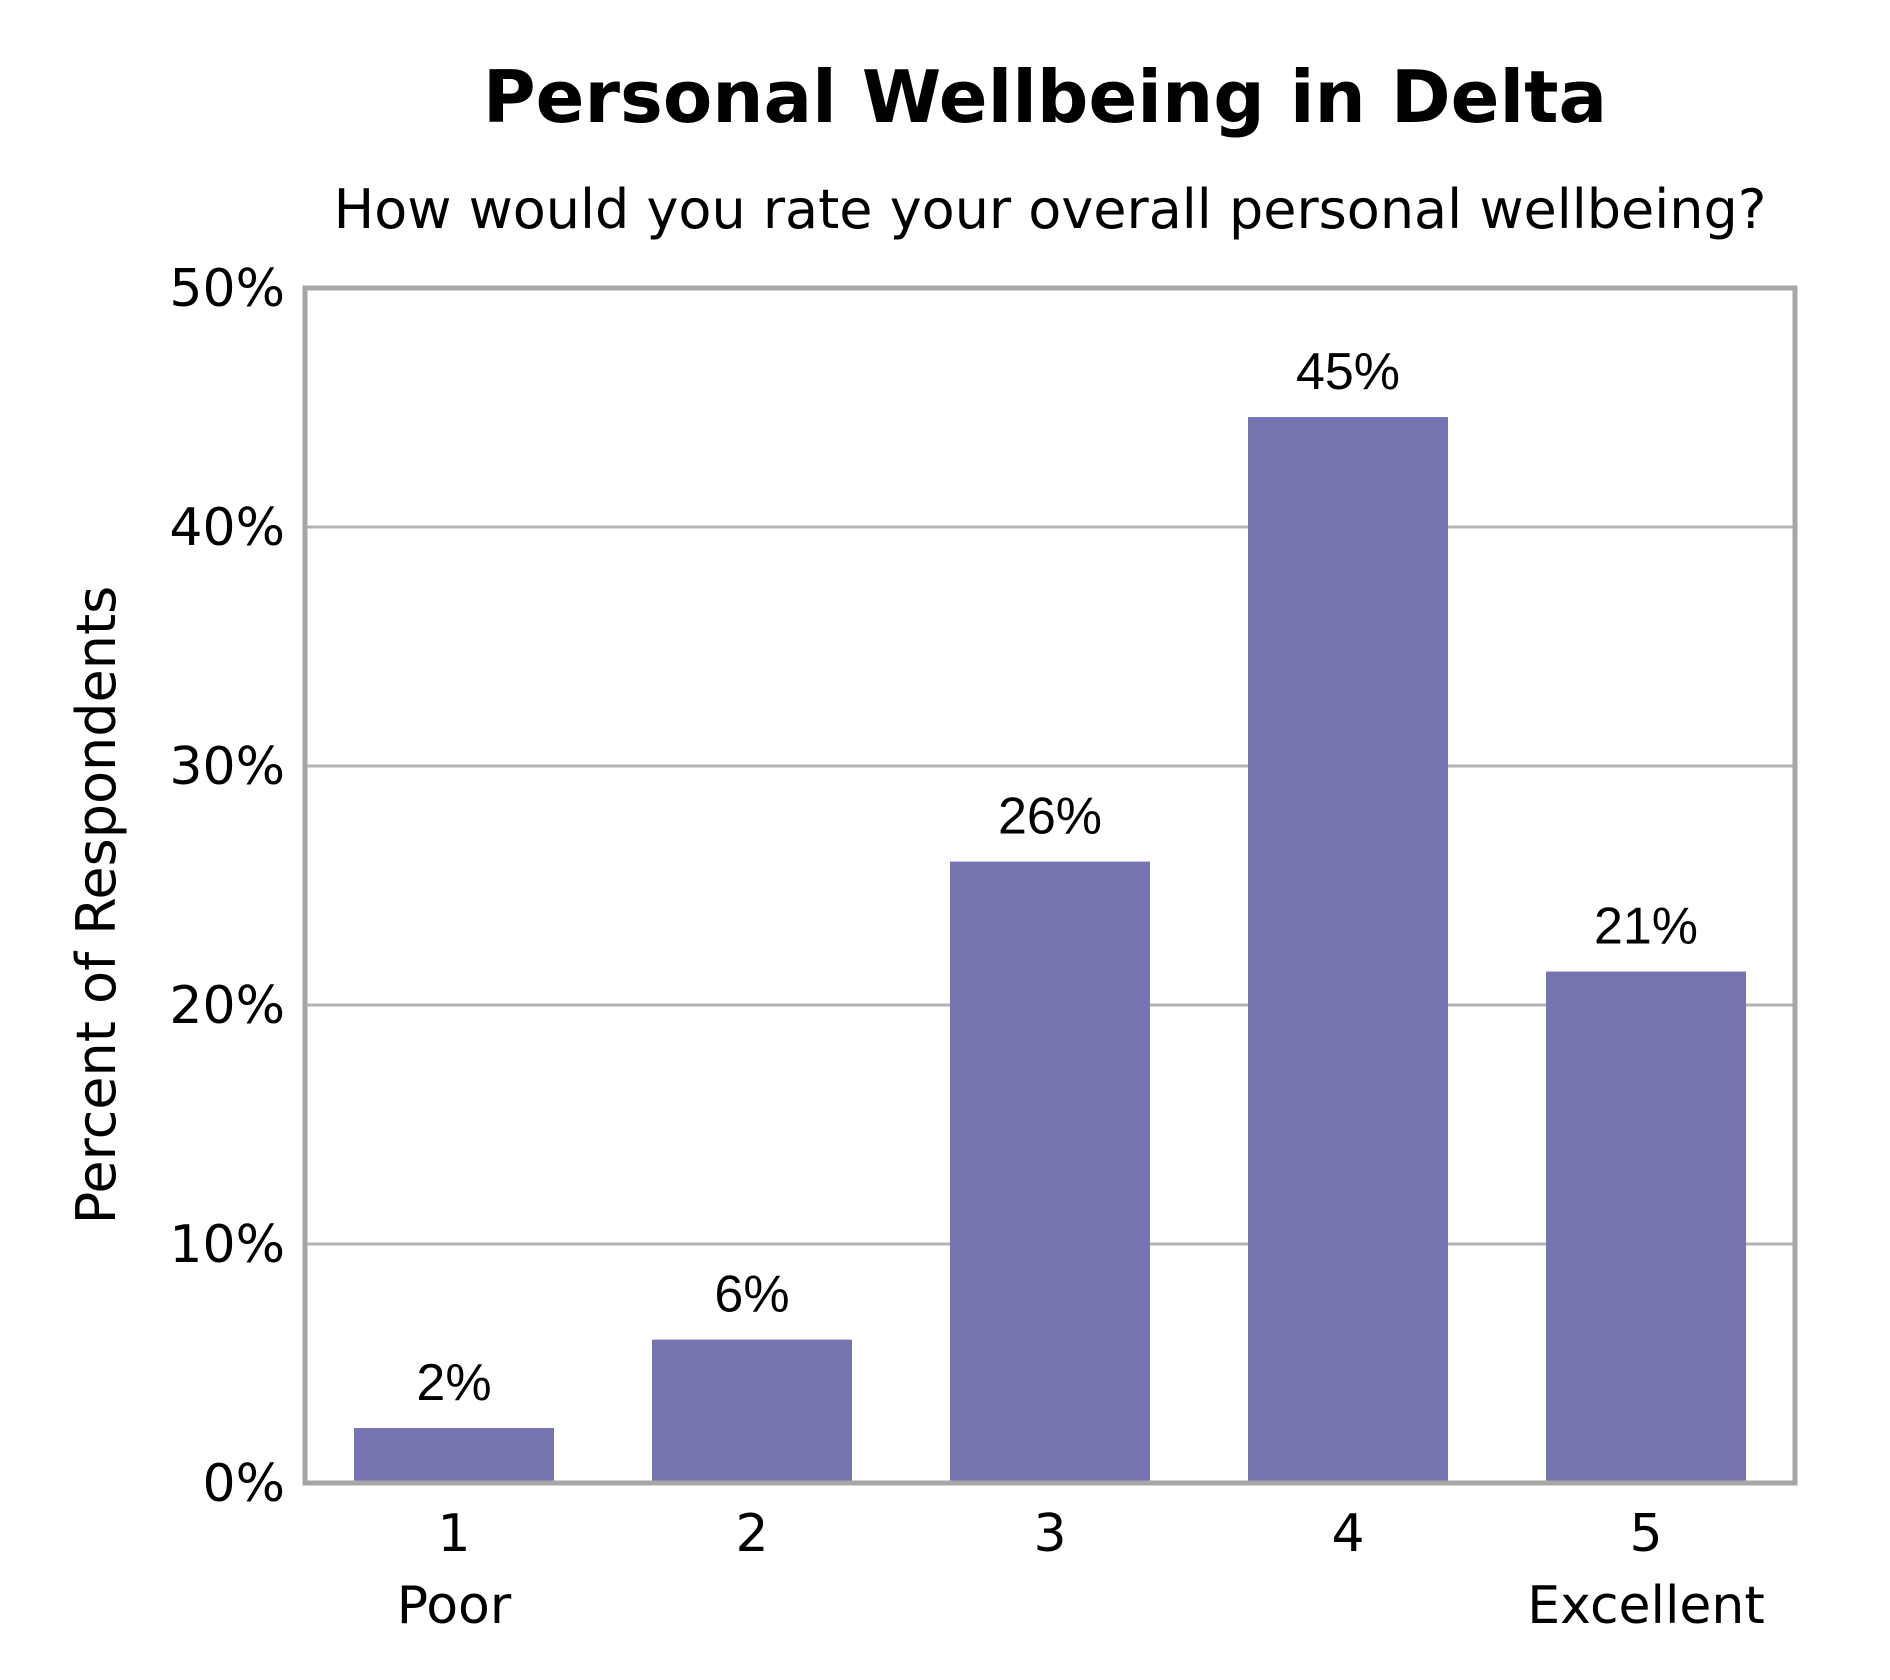 Image resolution: width=1890 pixels, height=1680 pixels. What do you see at coordinates (244, 1484) in the screenshot?
I see `y-tick-label: 0%` at bounding box center [244, 1484].